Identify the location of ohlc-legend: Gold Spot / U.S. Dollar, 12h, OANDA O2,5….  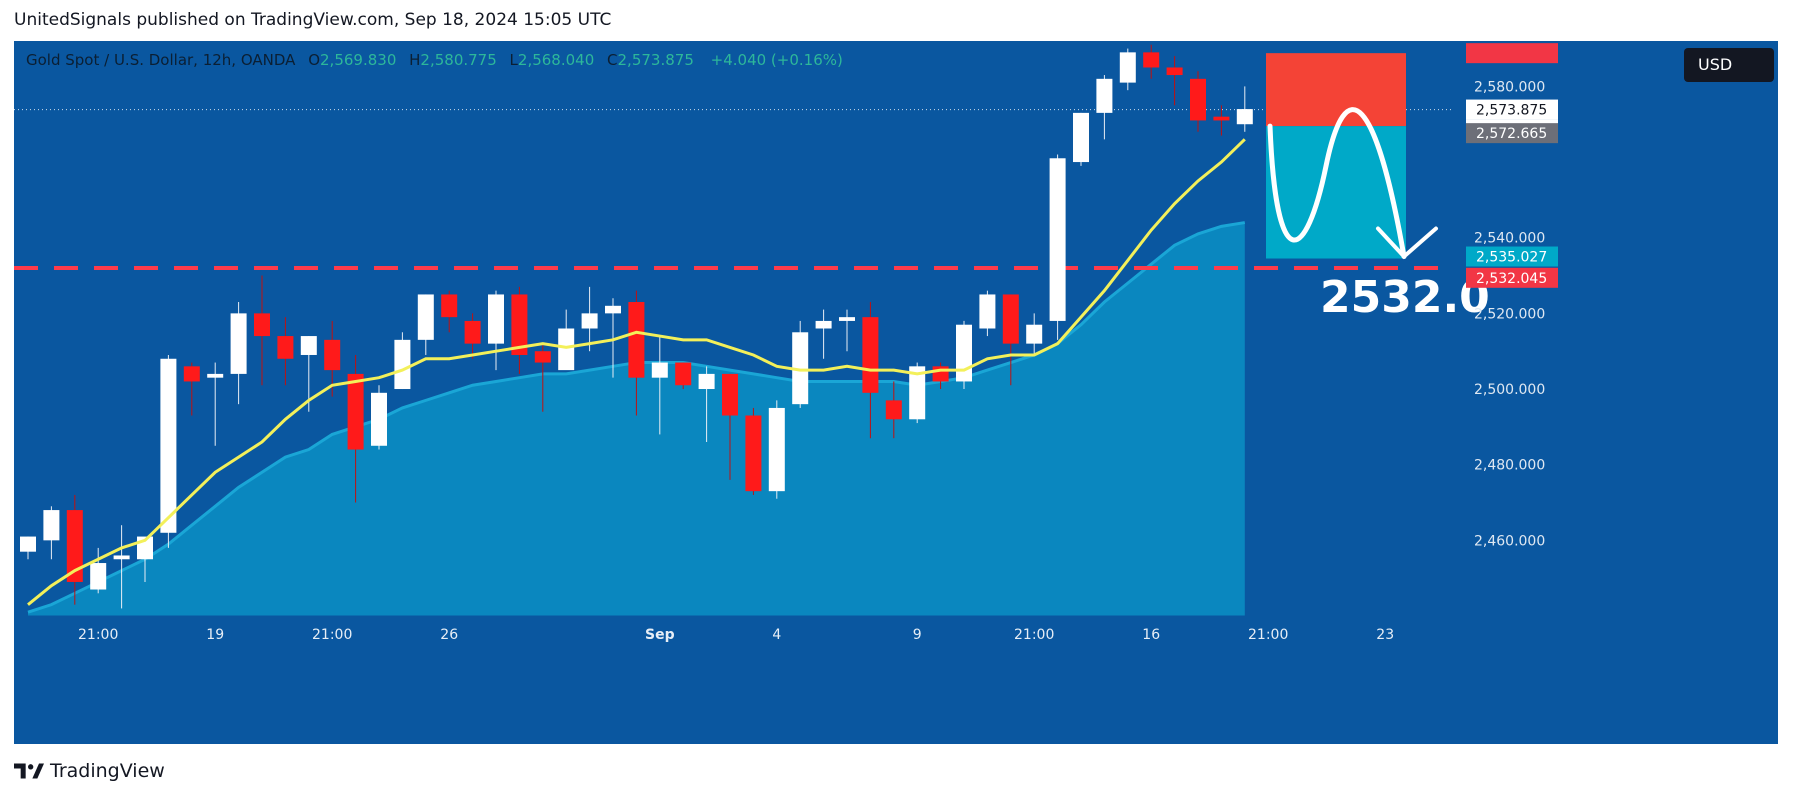
(434, 60).